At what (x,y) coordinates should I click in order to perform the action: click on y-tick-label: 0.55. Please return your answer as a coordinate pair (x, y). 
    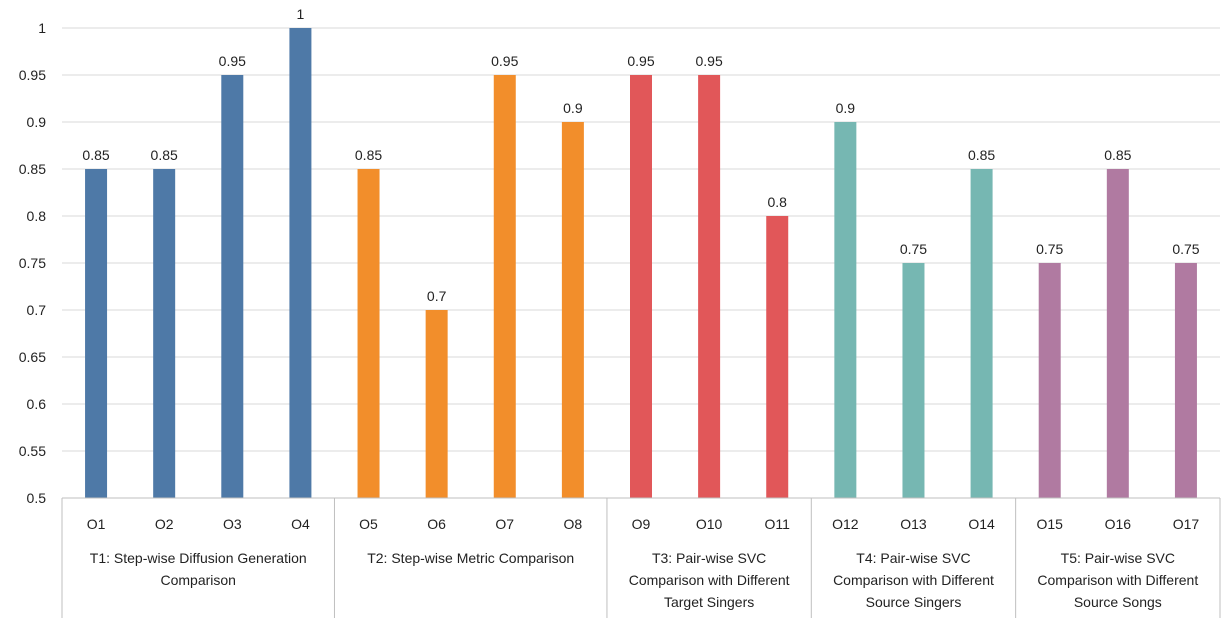
    Looking at the image, I should click on (32, 451).